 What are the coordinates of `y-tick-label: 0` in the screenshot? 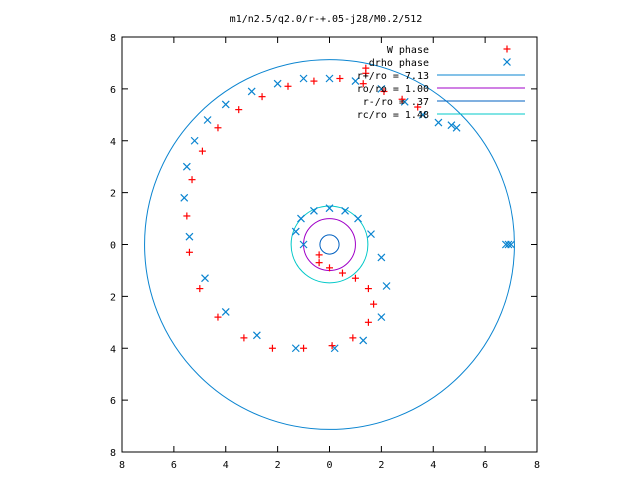 It's located at (113, 246).